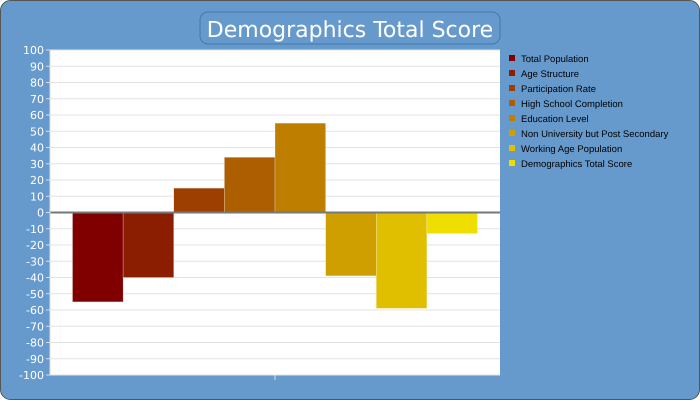  What do you see at coordinates (35, 359) in the screenshot?
I see `y-tick-label: -90` at bounding box center [35, 359].